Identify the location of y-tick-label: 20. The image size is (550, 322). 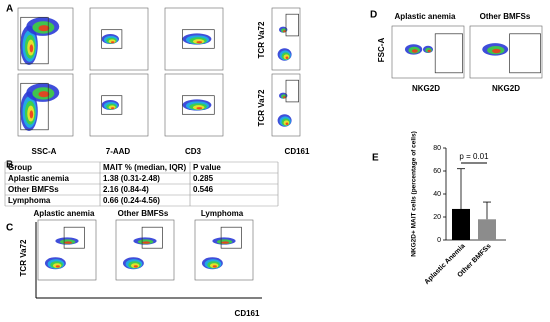
(437, 217).